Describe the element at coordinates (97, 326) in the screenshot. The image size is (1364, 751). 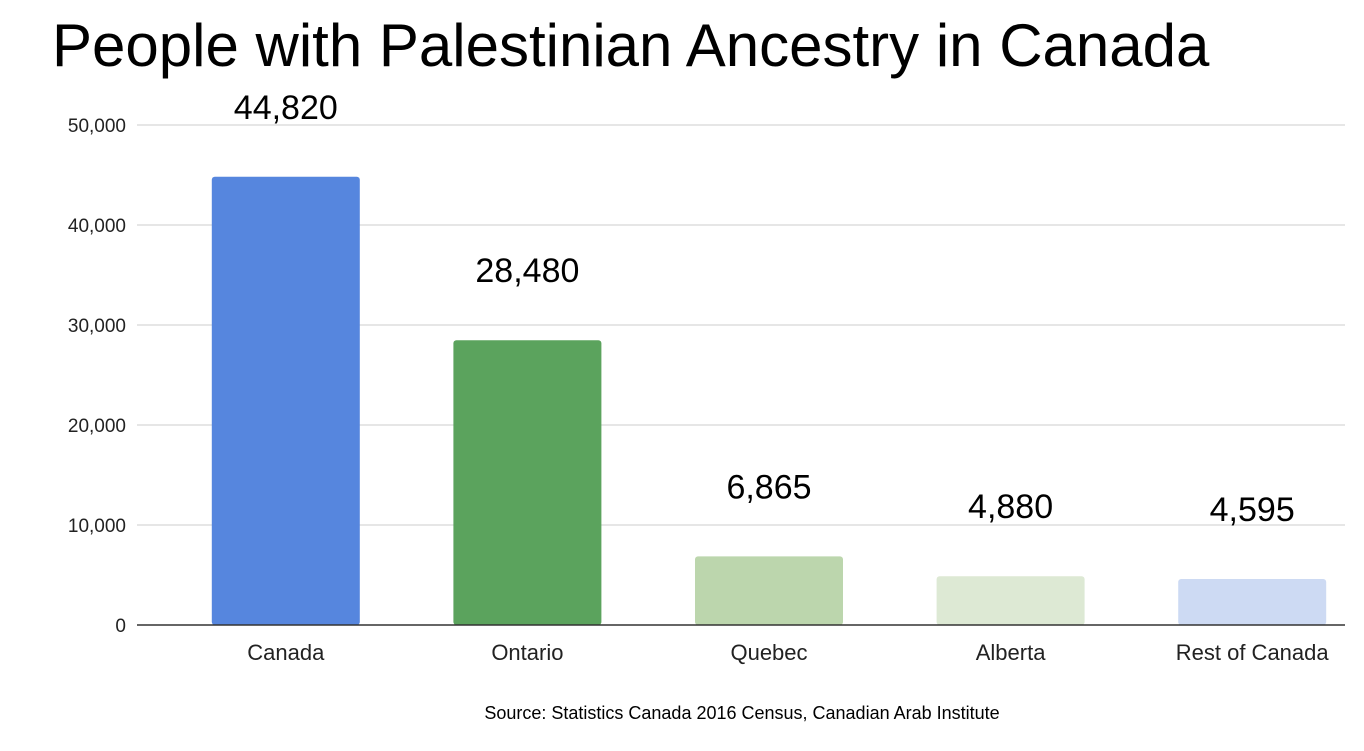
I see `y-tick-label: 30,000` at that location.